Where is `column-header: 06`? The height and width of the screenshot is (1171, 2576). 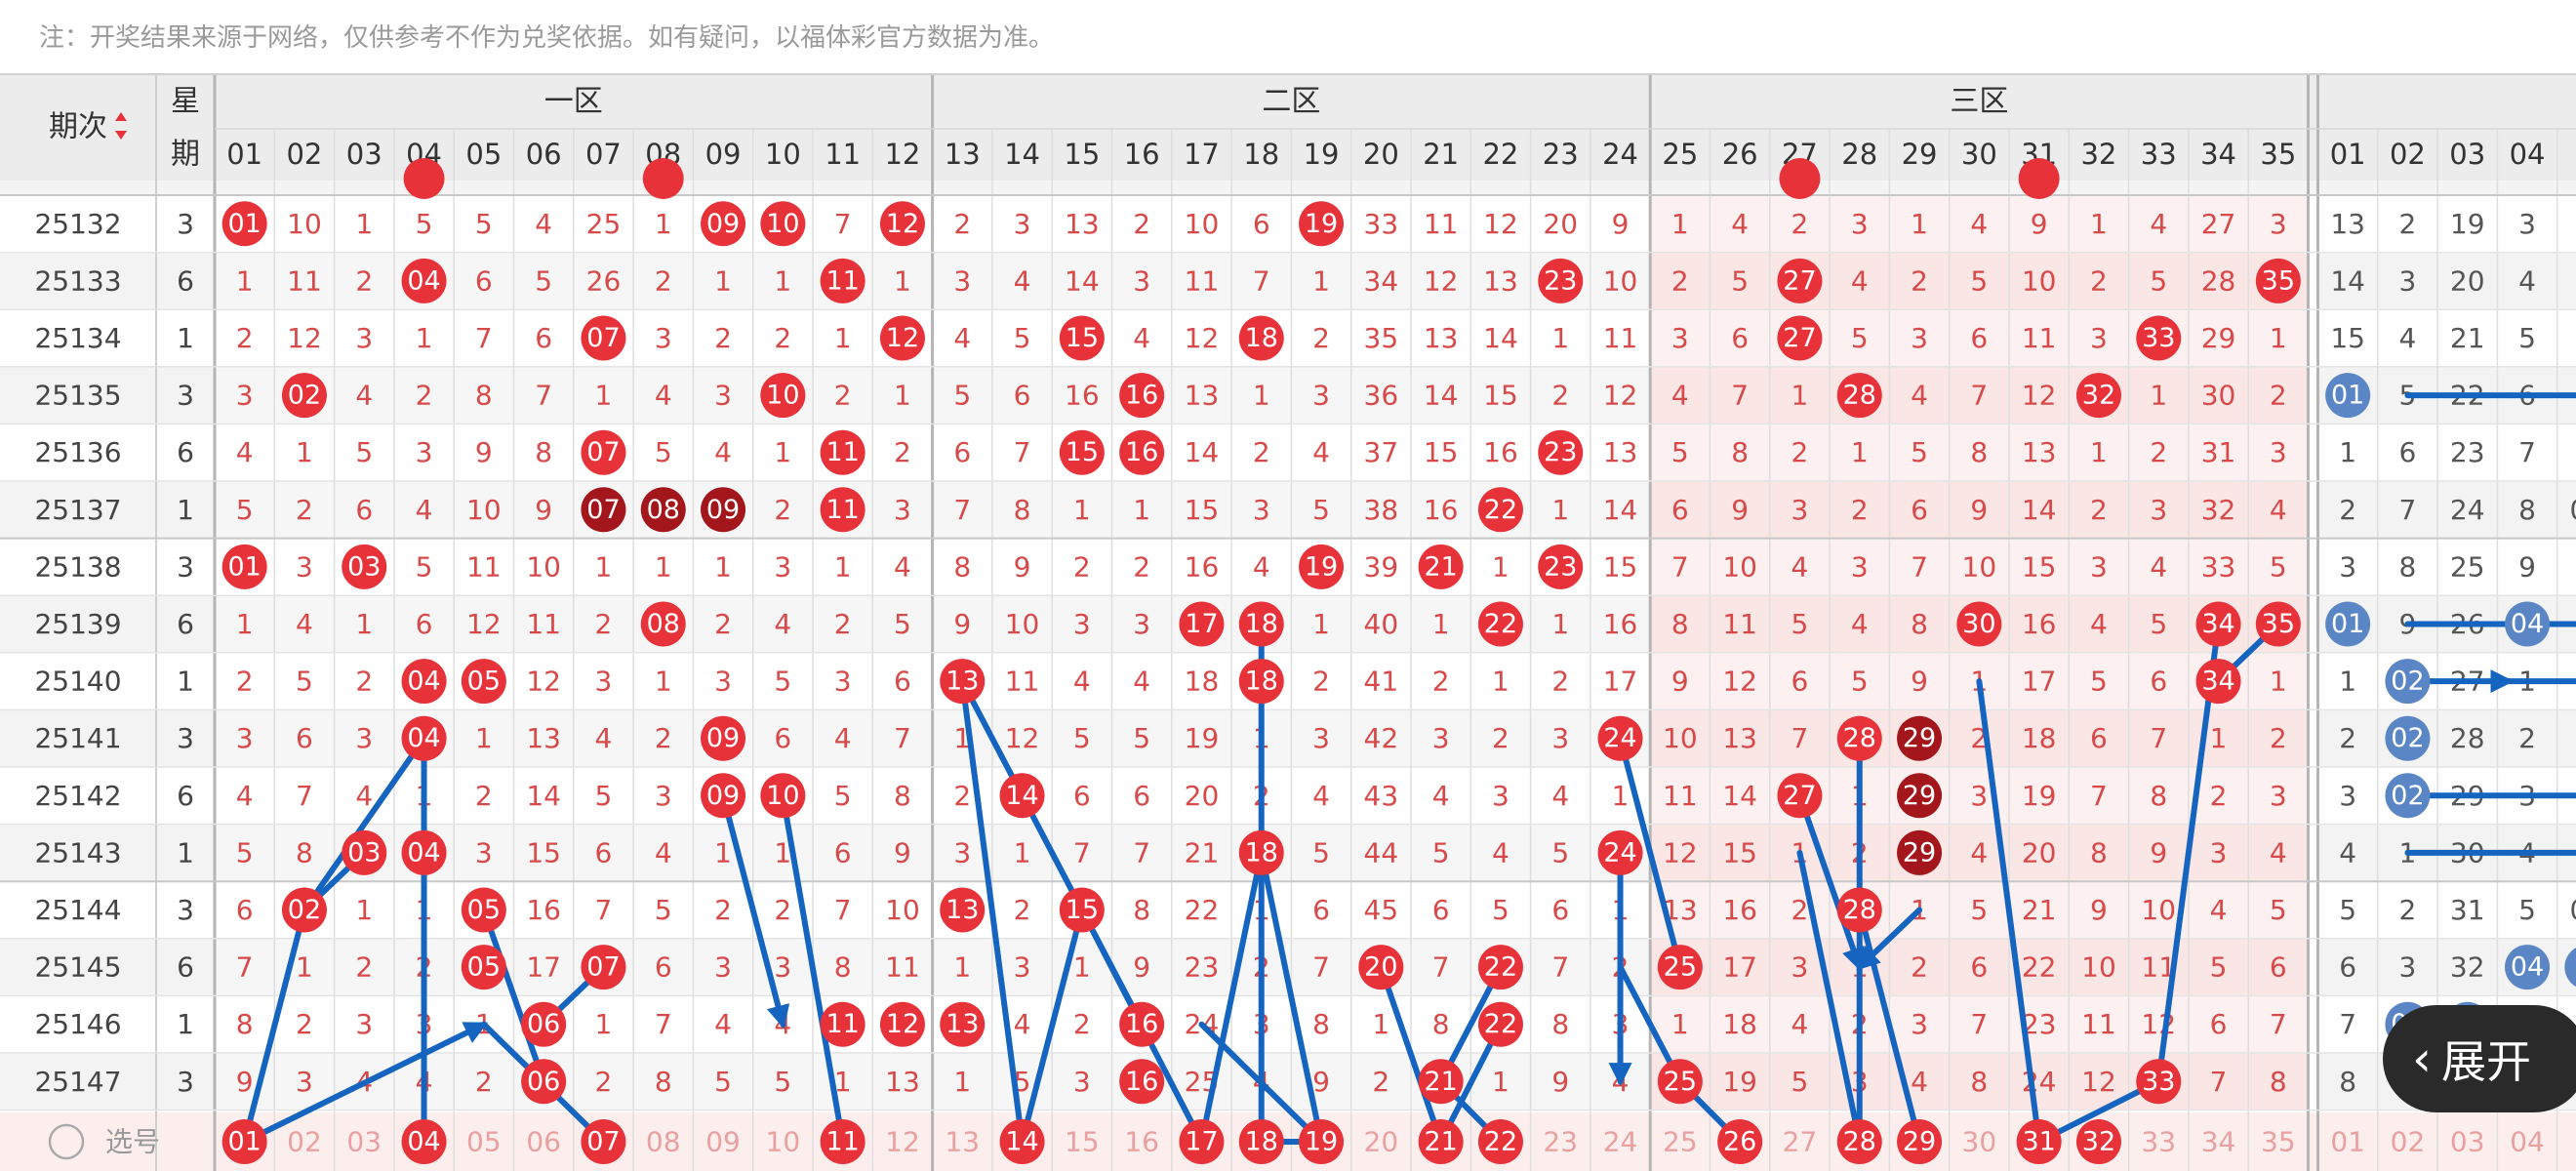
column-header: 06 is located at coordinates (544, 154).